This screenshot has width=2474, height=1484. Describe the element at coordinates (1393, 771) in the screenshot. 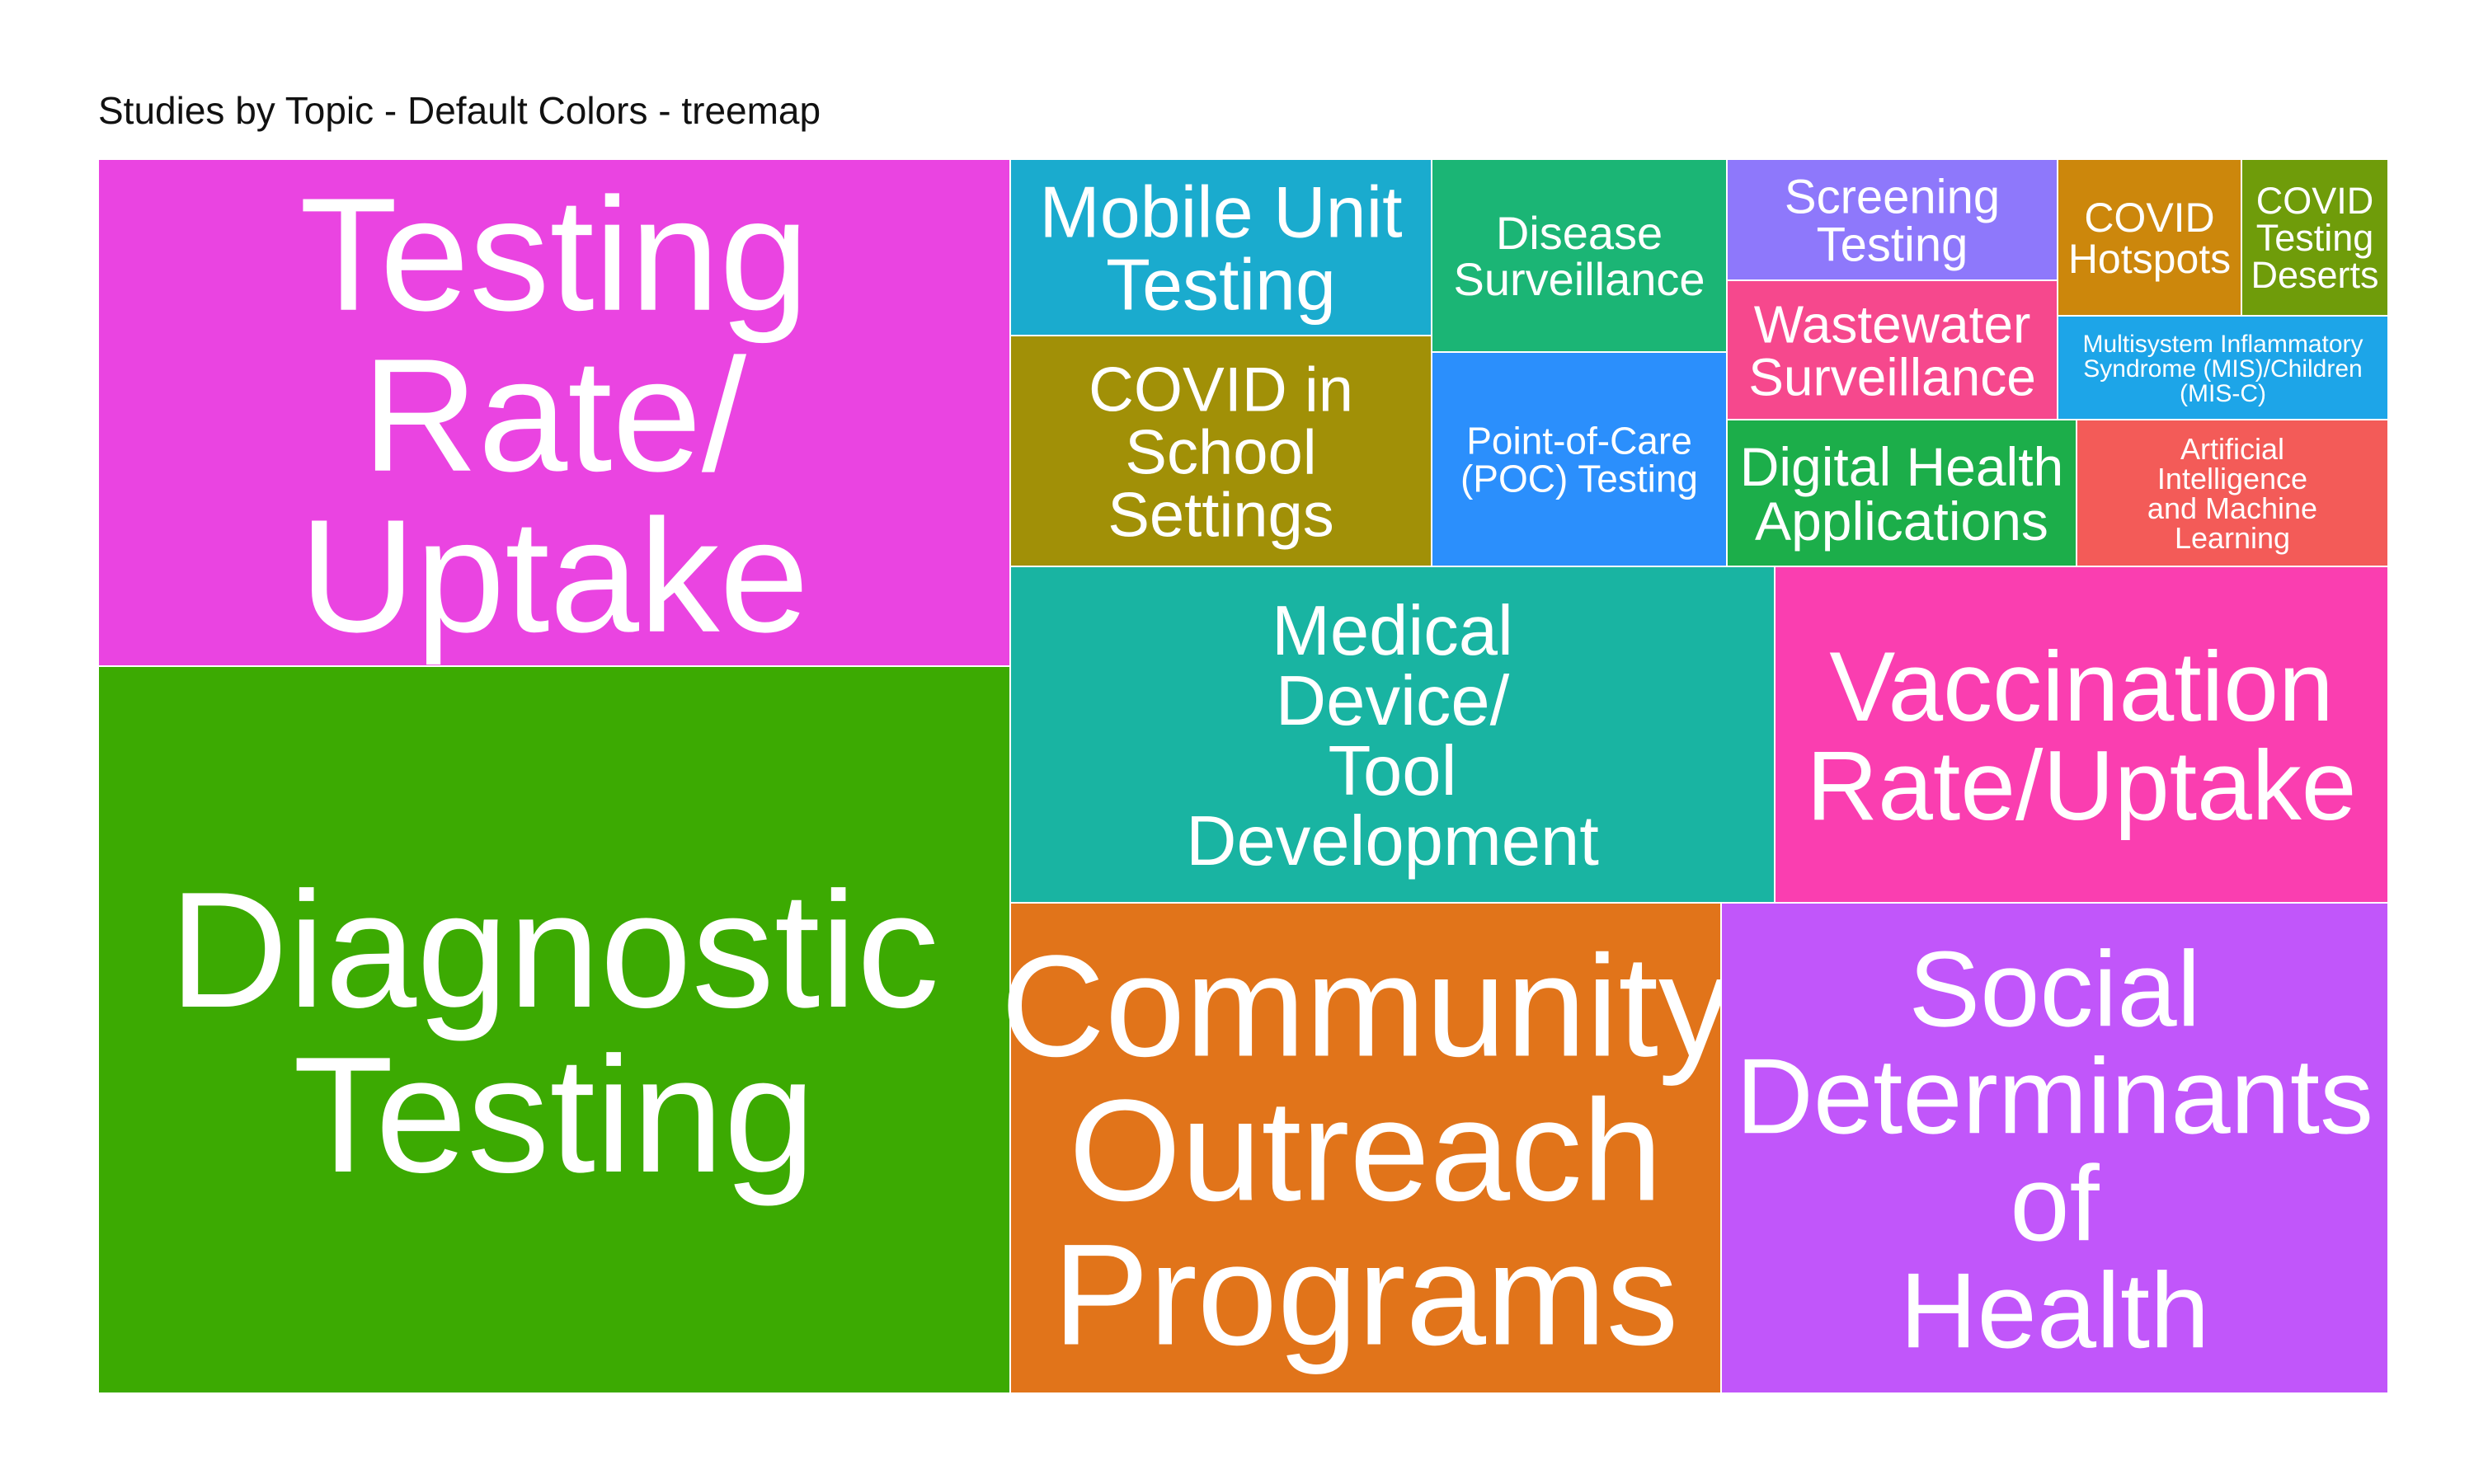

I see `treemap-tile-label-line: Tool` at that location.